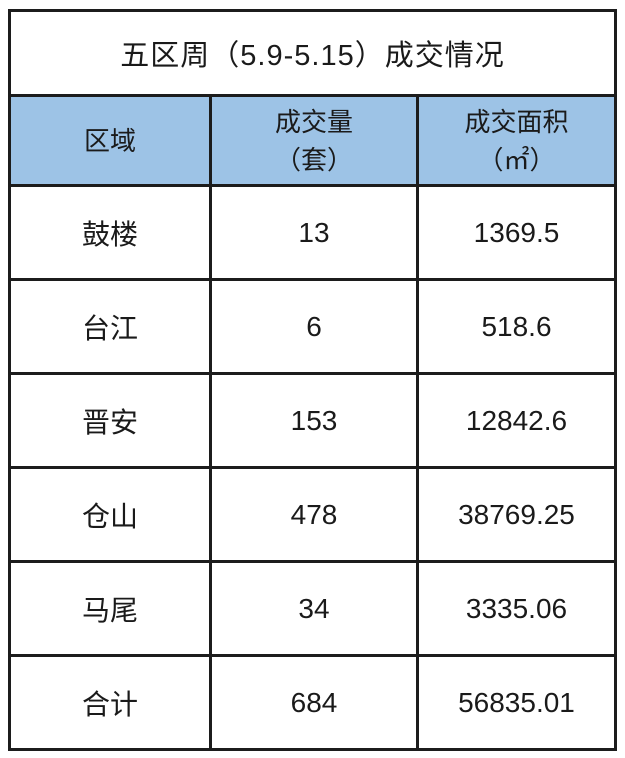 This screenshot has width=625, height=758. Describe the element at coordinates (313, 121) in the screenshot. I see `header-volume-line1: 成交量` at that location.